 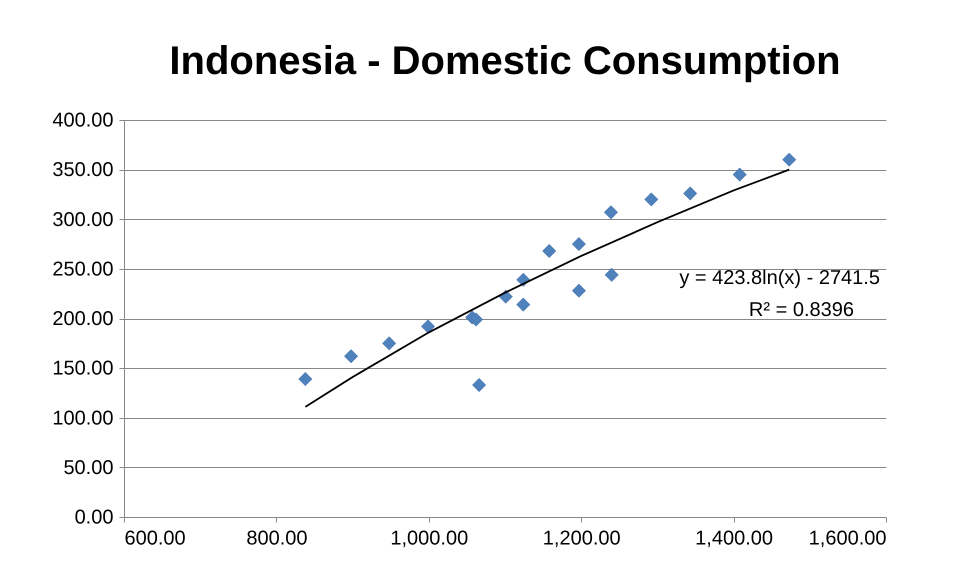 I want to click on y-tick-label: 100.00, so click(x=83, y=418).